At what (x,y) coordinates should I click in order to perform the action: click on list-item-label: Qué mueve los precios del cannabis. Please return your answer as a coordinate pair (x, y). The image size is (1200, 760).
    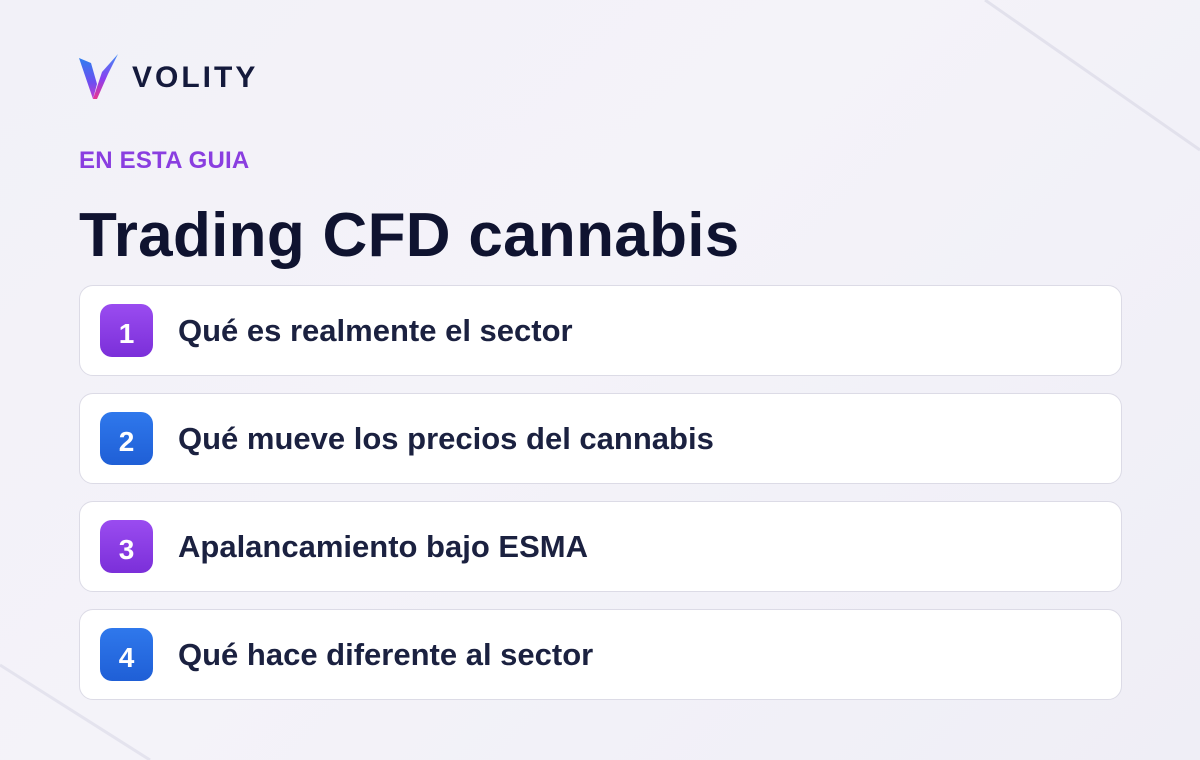
    Looking at the image, I should click on (446, 438).